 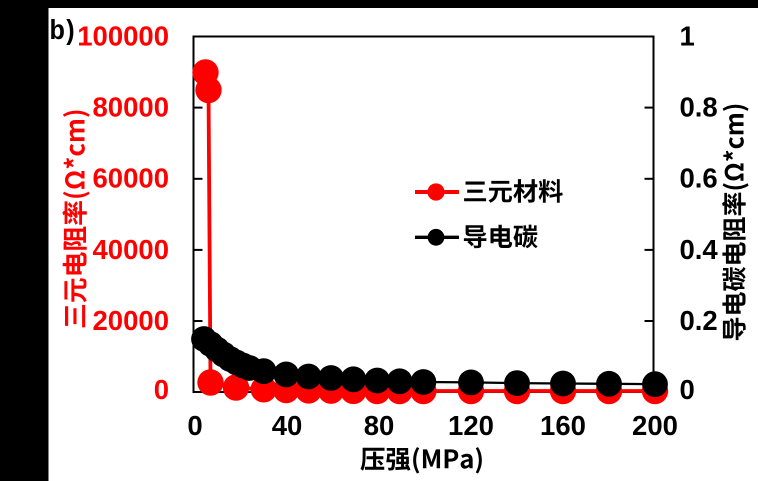 I want to click on svg-text: 1, so click(x=687, y=35).